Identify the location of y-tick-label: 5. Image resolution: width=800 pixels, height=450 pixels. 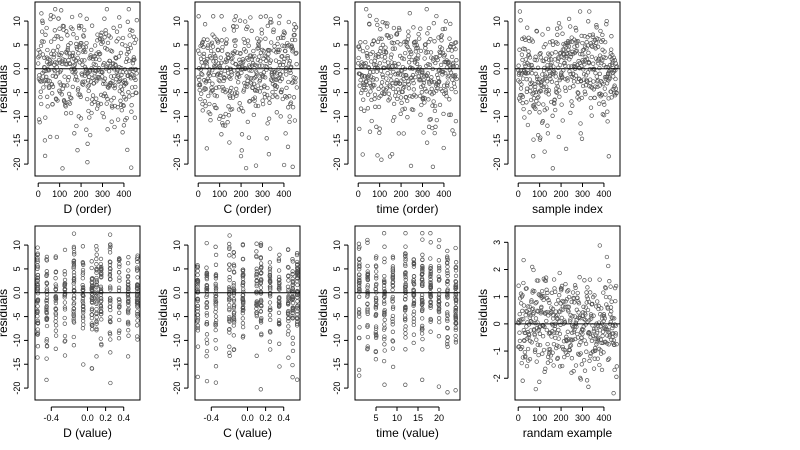
(17, 44).